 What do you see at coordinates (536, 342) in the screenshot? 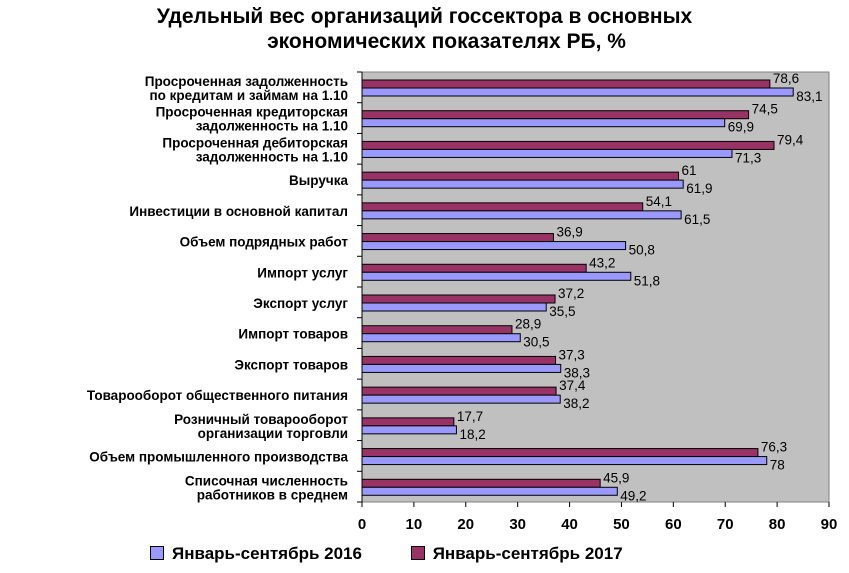
I see `data-label-2016: 30,5` at bounding box center [536, 342].